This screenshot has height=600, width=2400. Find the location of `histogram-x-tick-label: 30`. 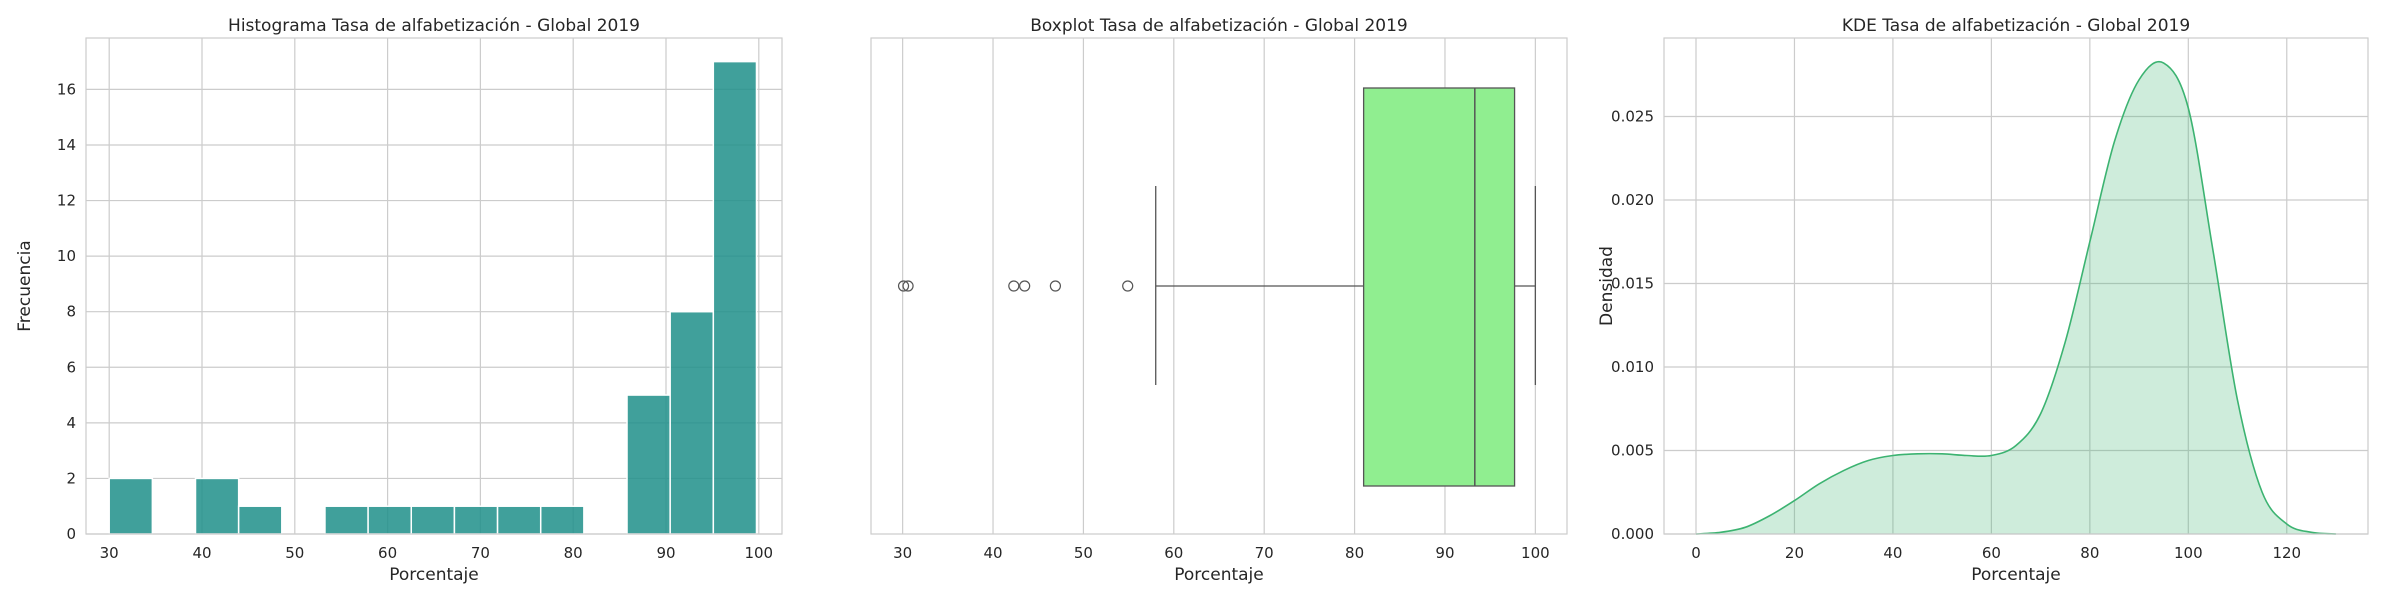

histogram-x-tick-label: 30 is located at coordinates (109, 553).